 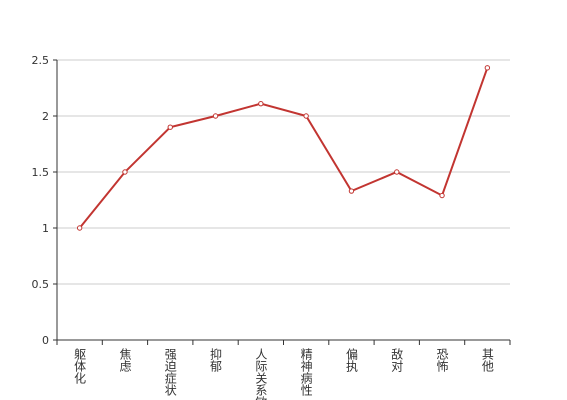 What do you see at coordinates (306, 372) in the screenshot?
I see `x-tick-label: 精神病性` at bounding box center [306, 372].